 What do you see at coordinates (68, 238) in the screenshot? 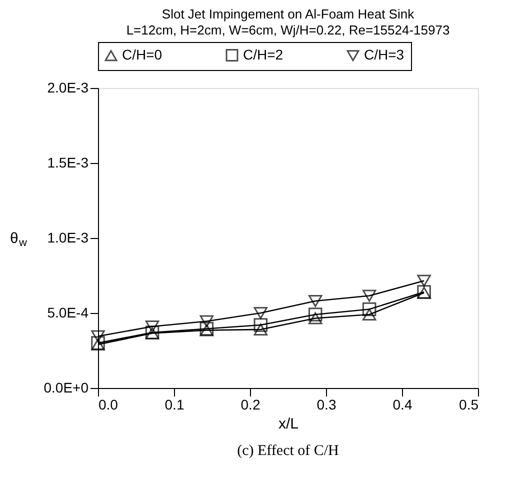
I see `y-tick-label: 1.0E-3` at bounding box center [68, 238].